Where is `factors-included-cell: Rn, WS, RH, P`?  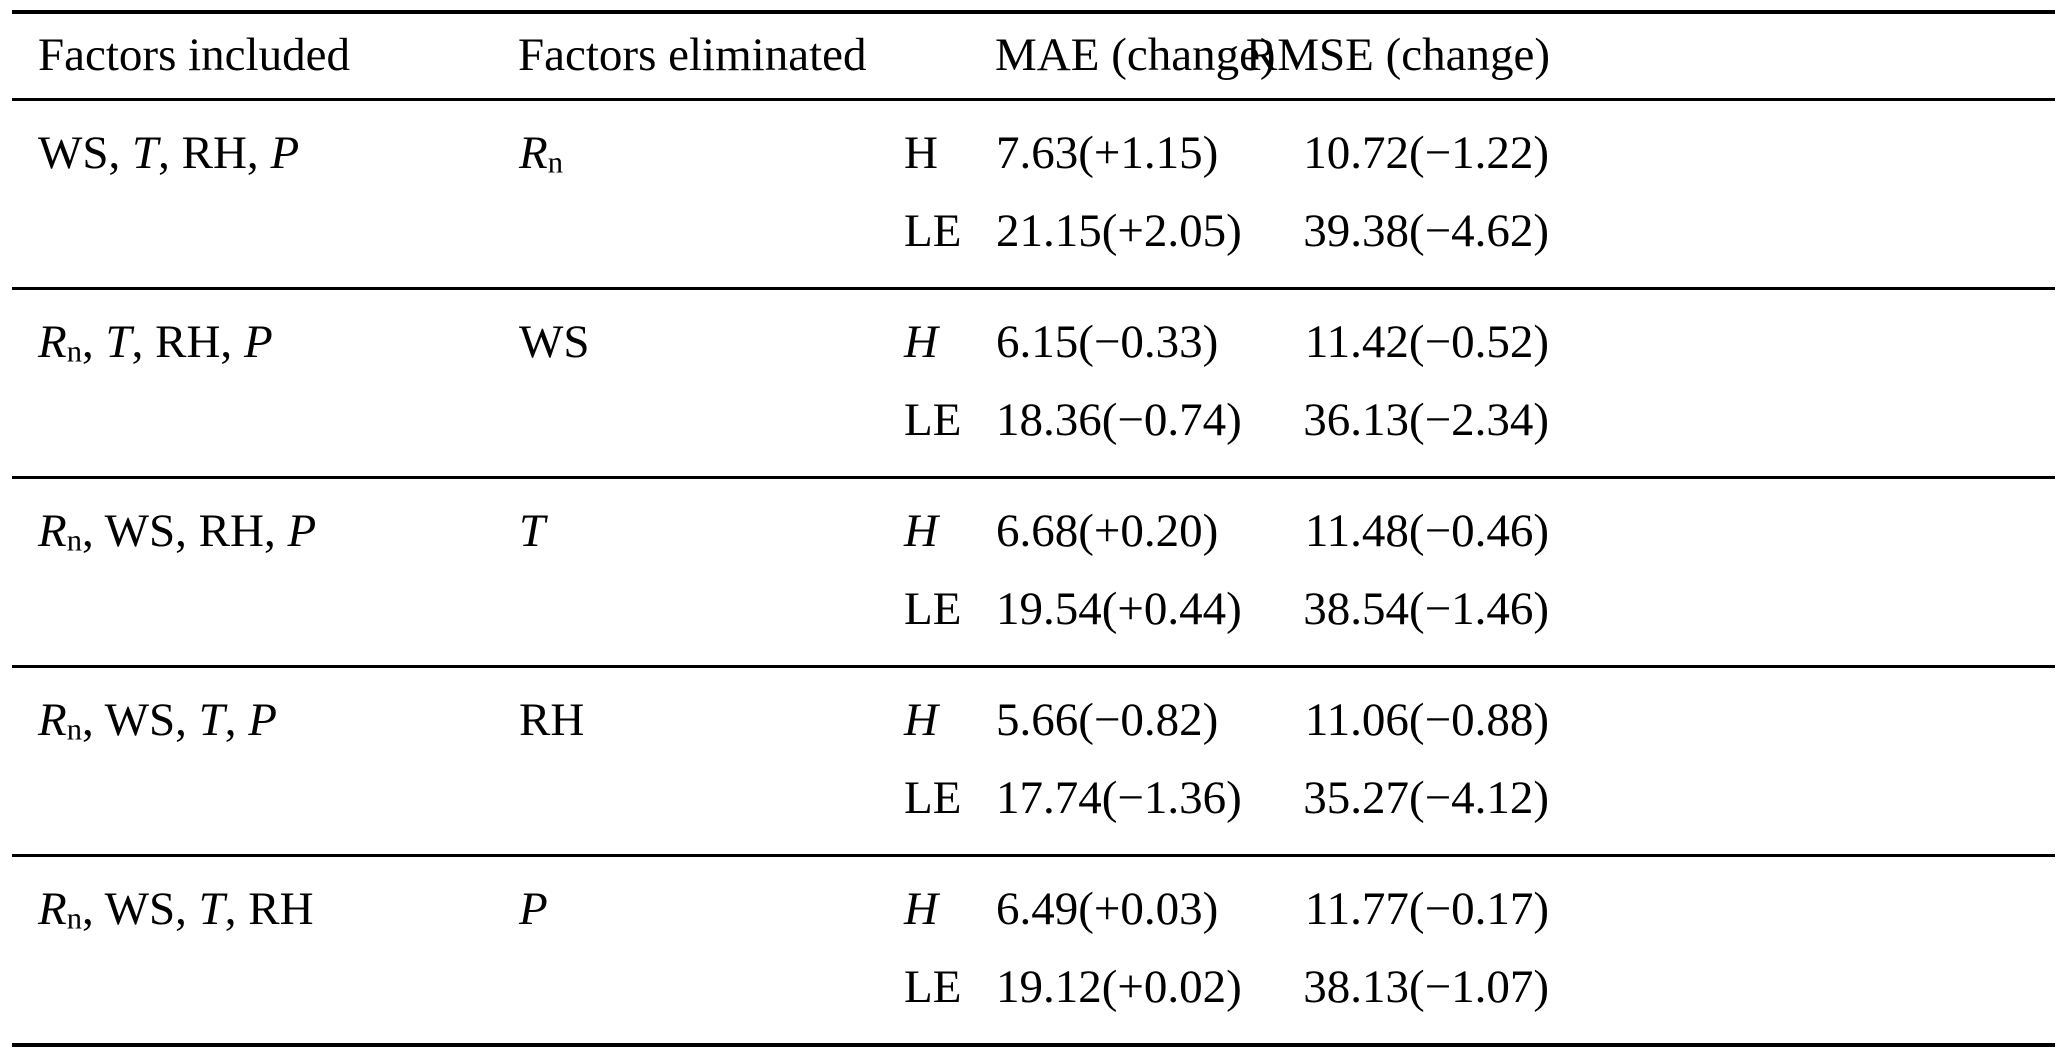 factors-included-cell: Rn, WS, RH, P is located at coordinates (265, 571).